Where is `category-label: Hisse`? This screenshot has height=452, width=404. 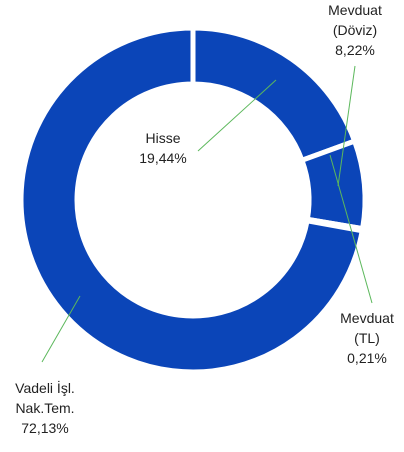 category-label: Hisse is located at coordinates (163, 138).